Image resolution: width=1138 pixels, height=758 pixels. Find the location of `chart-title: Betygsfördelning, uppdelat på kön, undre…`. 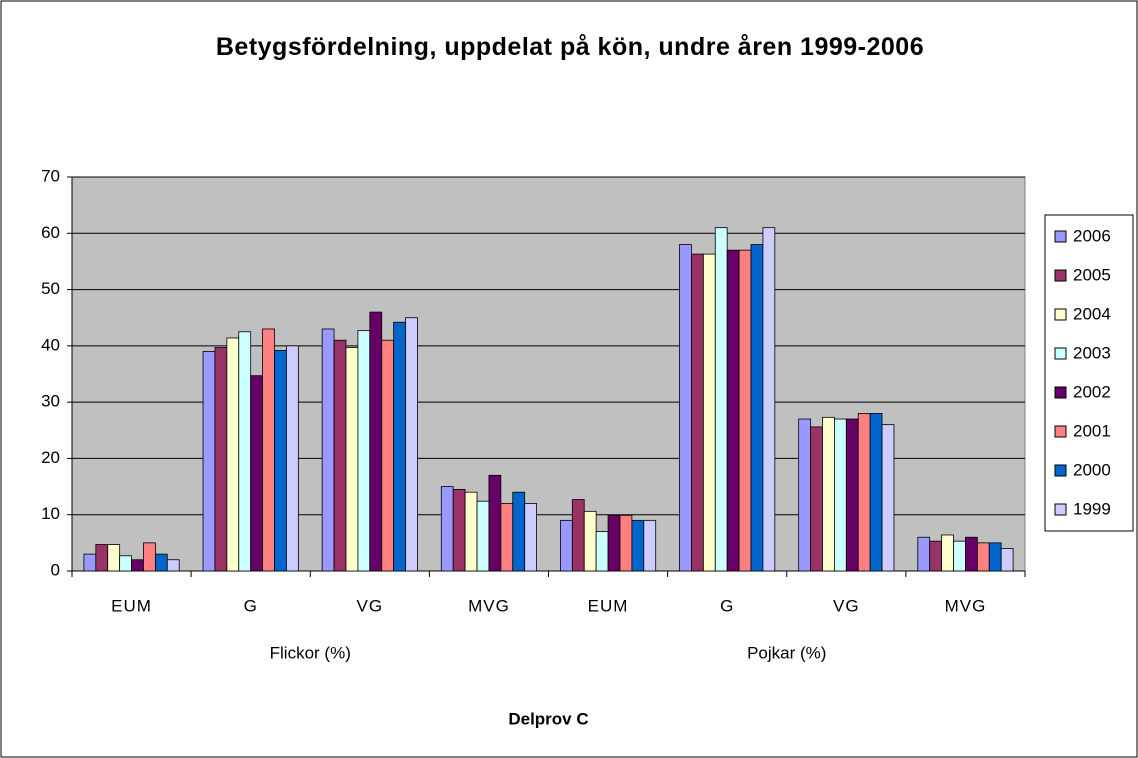

chart-title: Betygsfördelning, uppdelat på kön, undre… is located at coordinates (570, 47).